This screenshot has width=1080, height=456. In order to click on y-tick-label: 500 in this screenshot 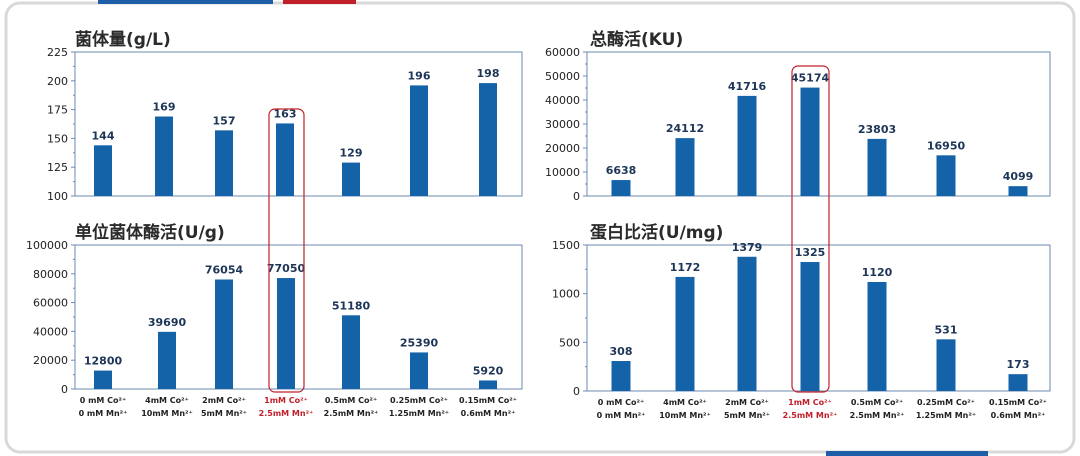, I will do `click(569, 342)`.